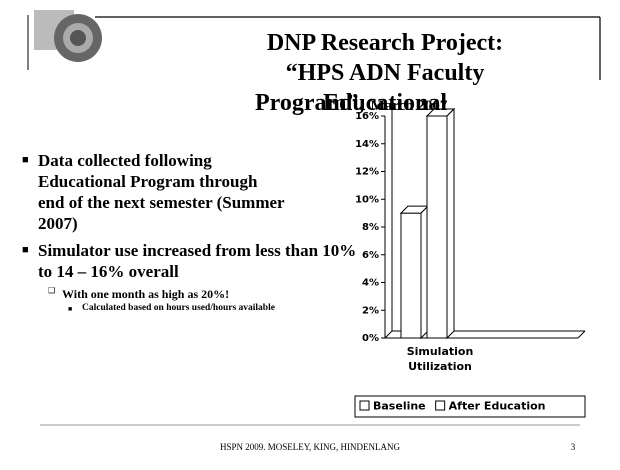 The image size is (620, 470). Describe the element at coordinates (52, 290) in the screenshot. I see `sub-marker: ❑` at that location.